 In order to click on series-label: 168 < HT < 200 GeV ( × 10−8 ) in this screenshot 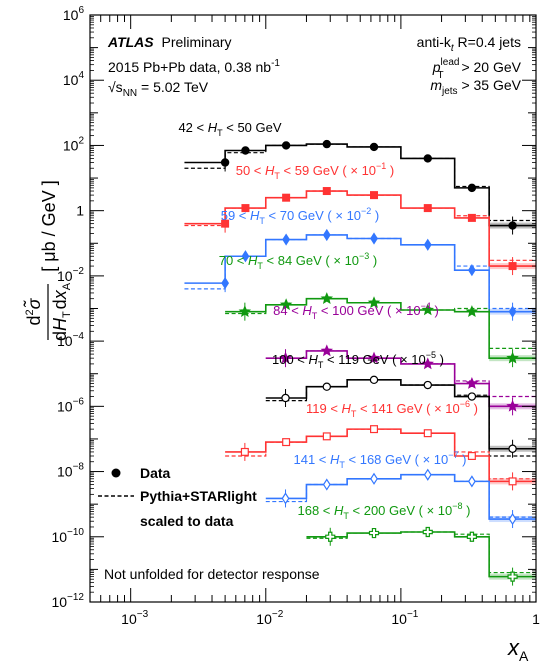, I will do `click(384, 511)`.